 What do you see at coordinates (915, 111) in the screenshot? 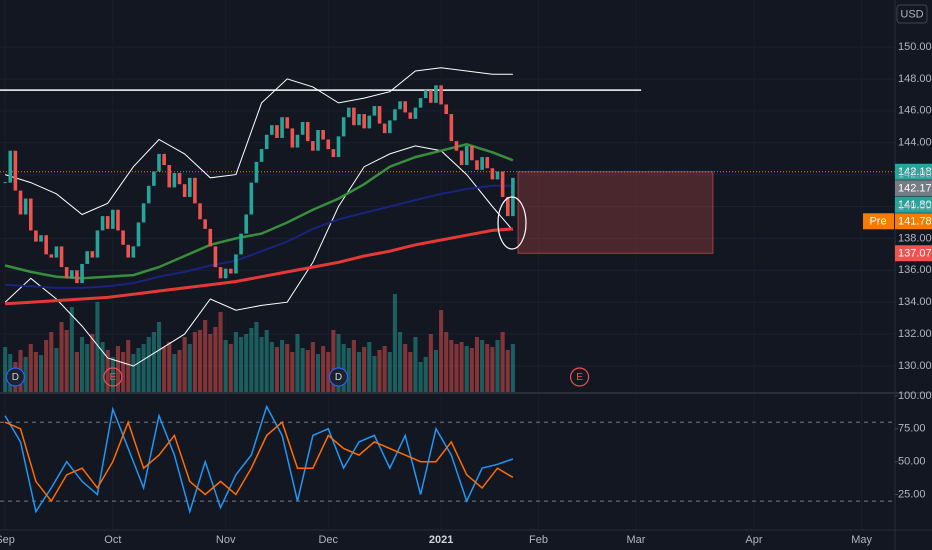
I see `y-tick-label: 146.00` at bounding box center [915, 111].